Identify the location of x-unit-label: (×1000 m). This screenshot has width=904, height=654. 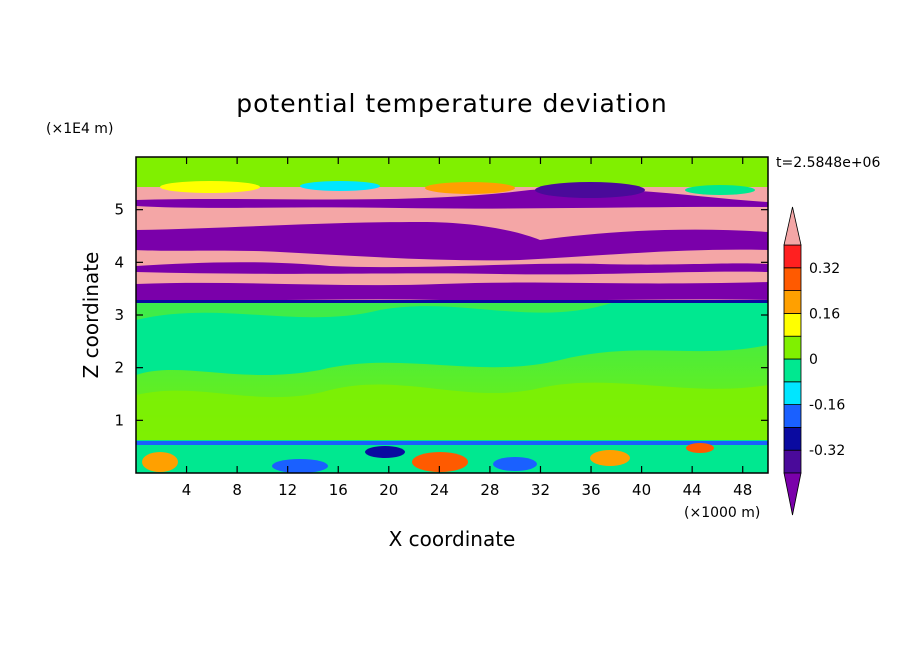
(722, 513).